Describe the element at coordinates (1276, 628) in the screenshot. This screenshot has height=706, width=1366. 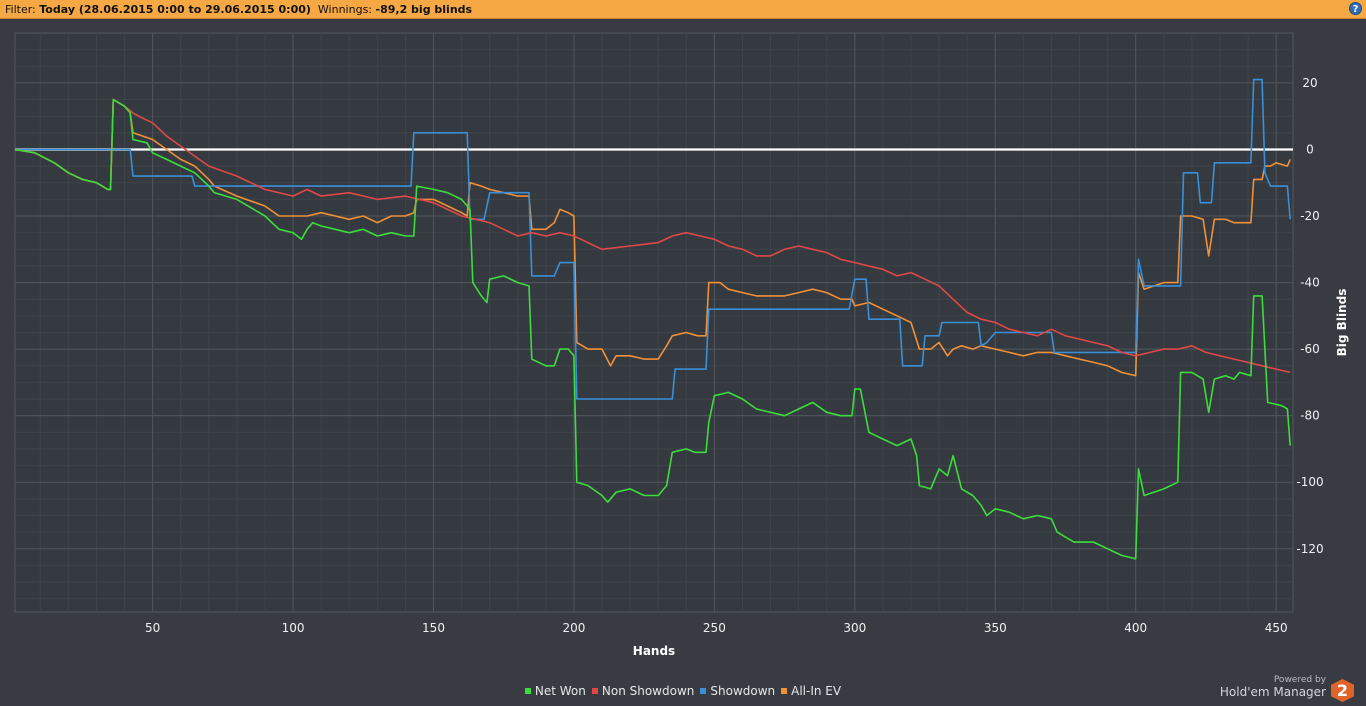
I see `x-tick-label: 450` at that location.